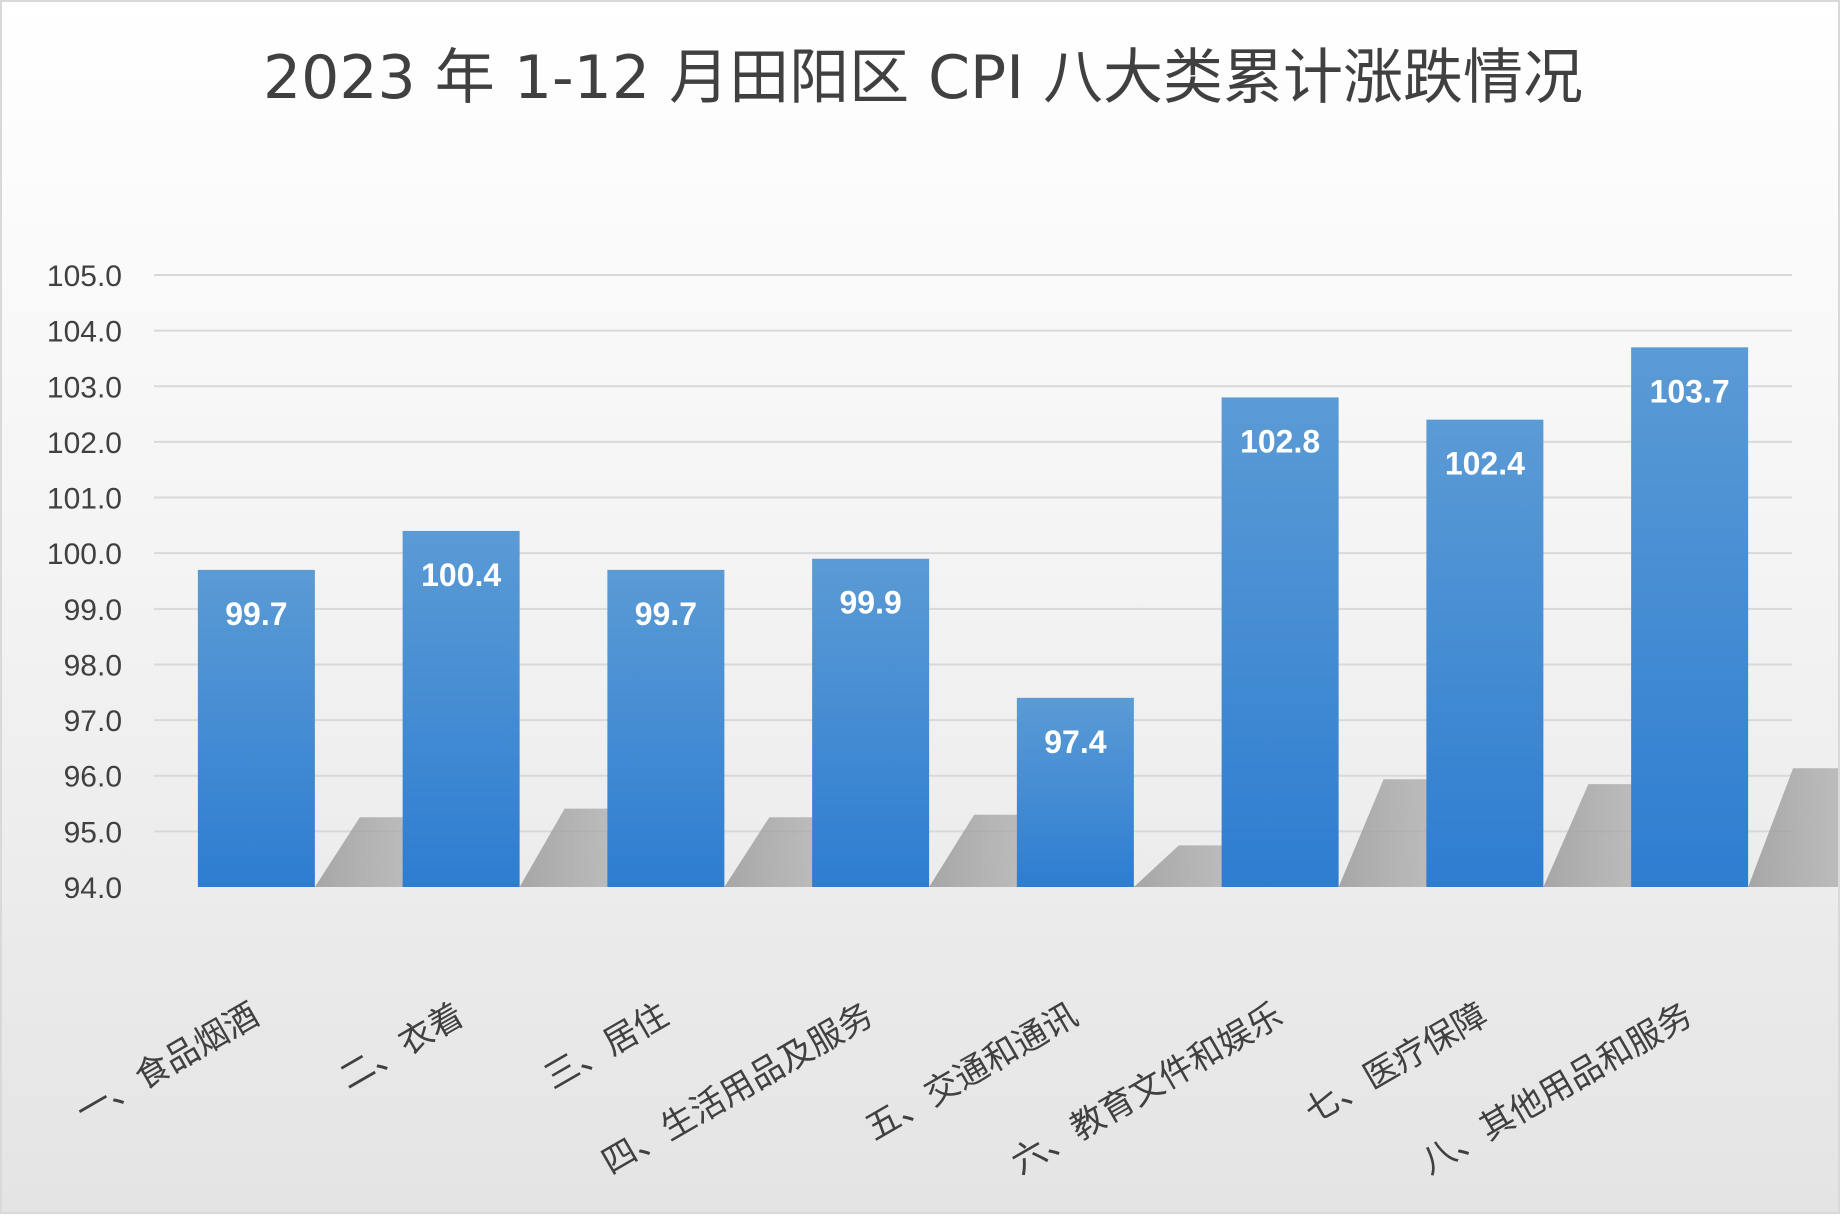  Describe the element at coordinates (93, 721) in the screenshot. I see `y-tick-label: 97.0` at that location.